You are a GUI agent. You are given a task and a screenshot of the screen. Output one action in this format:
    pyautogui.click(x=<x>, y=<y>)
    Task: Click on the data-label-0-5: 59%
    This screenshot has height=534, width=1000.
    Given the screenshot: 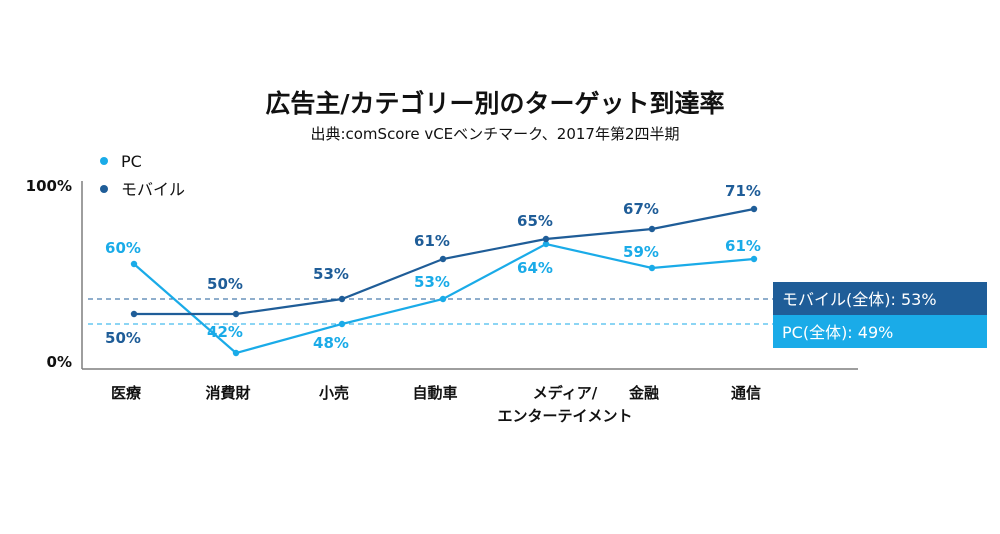 What is the action you would take?
    pyautogui.click(x=641, y=252)
    